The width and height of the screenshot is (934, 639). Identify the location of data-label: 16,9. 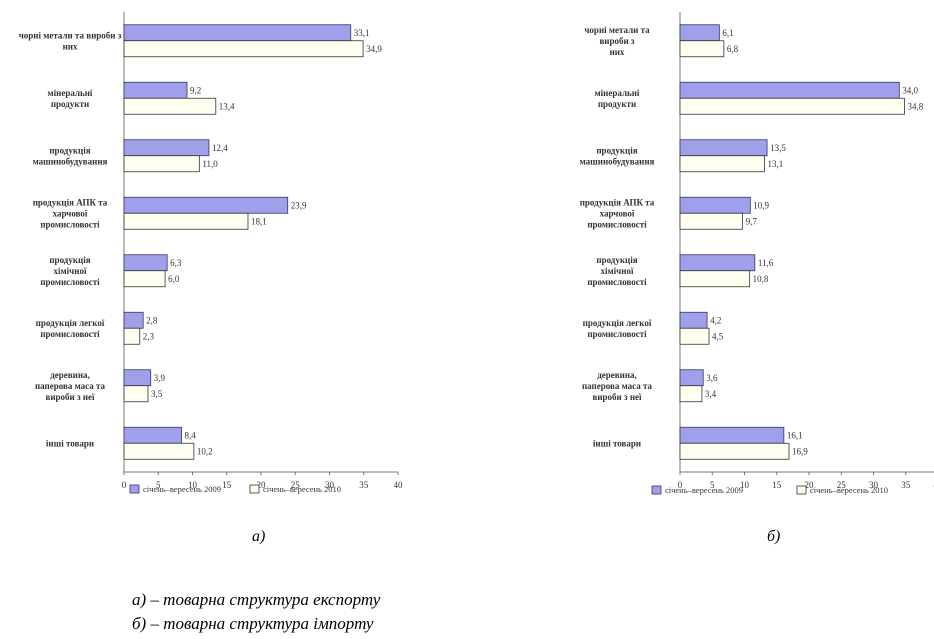
(800, 451).